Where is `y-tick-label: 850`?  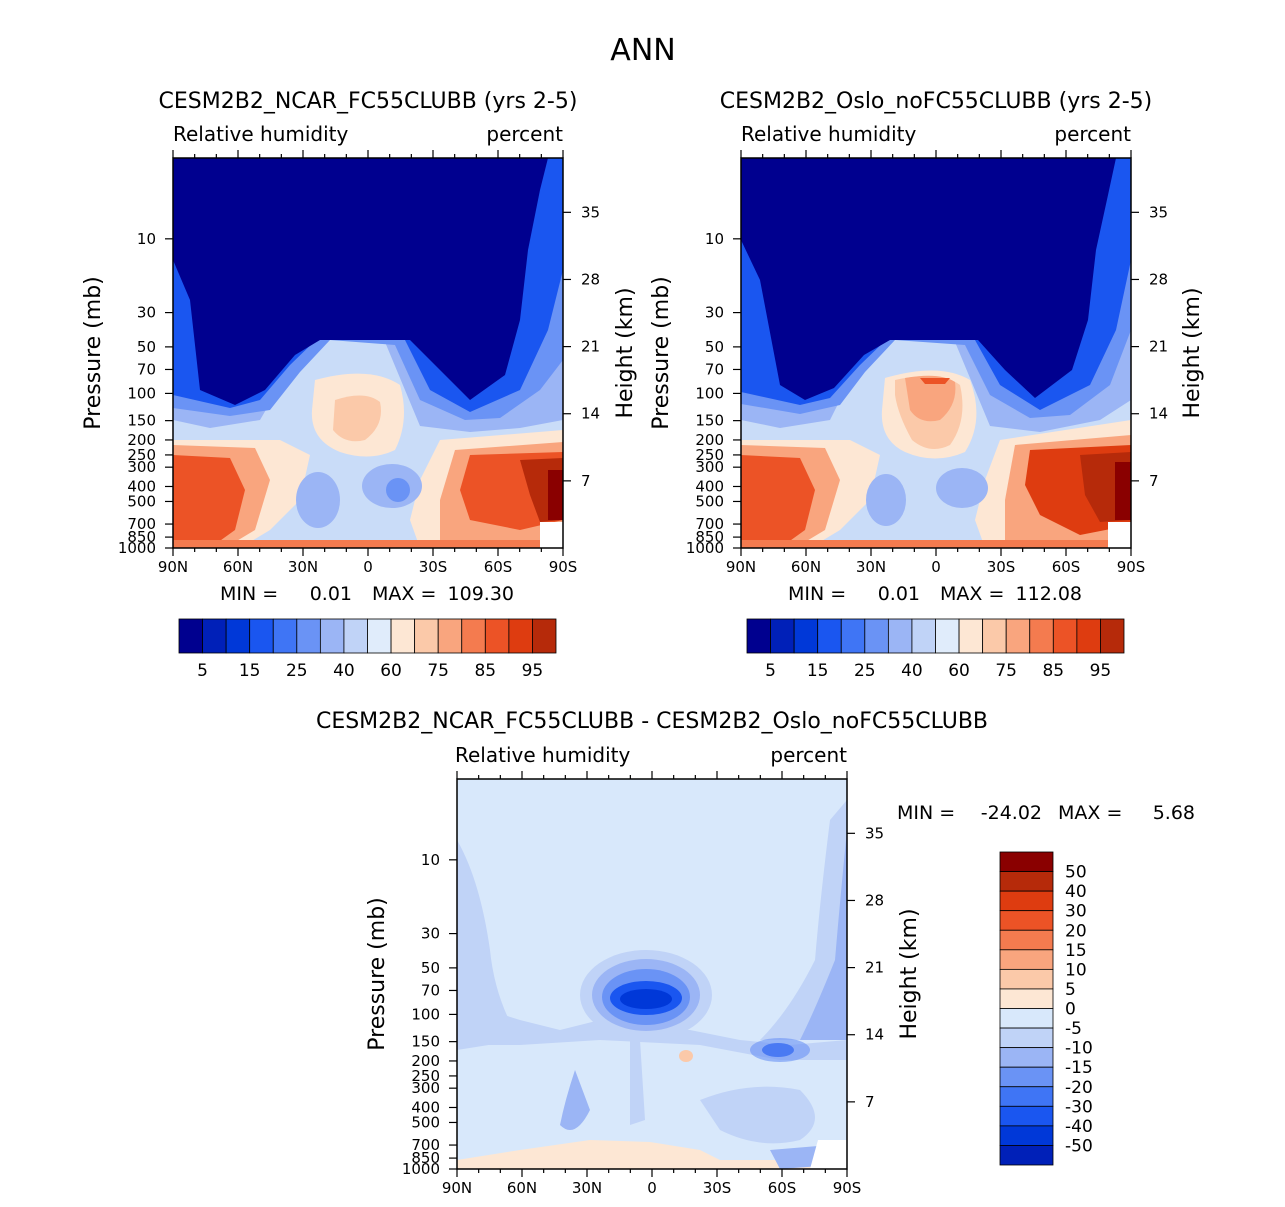
y-tick-label: 850 is located at coordinates (709, 537).